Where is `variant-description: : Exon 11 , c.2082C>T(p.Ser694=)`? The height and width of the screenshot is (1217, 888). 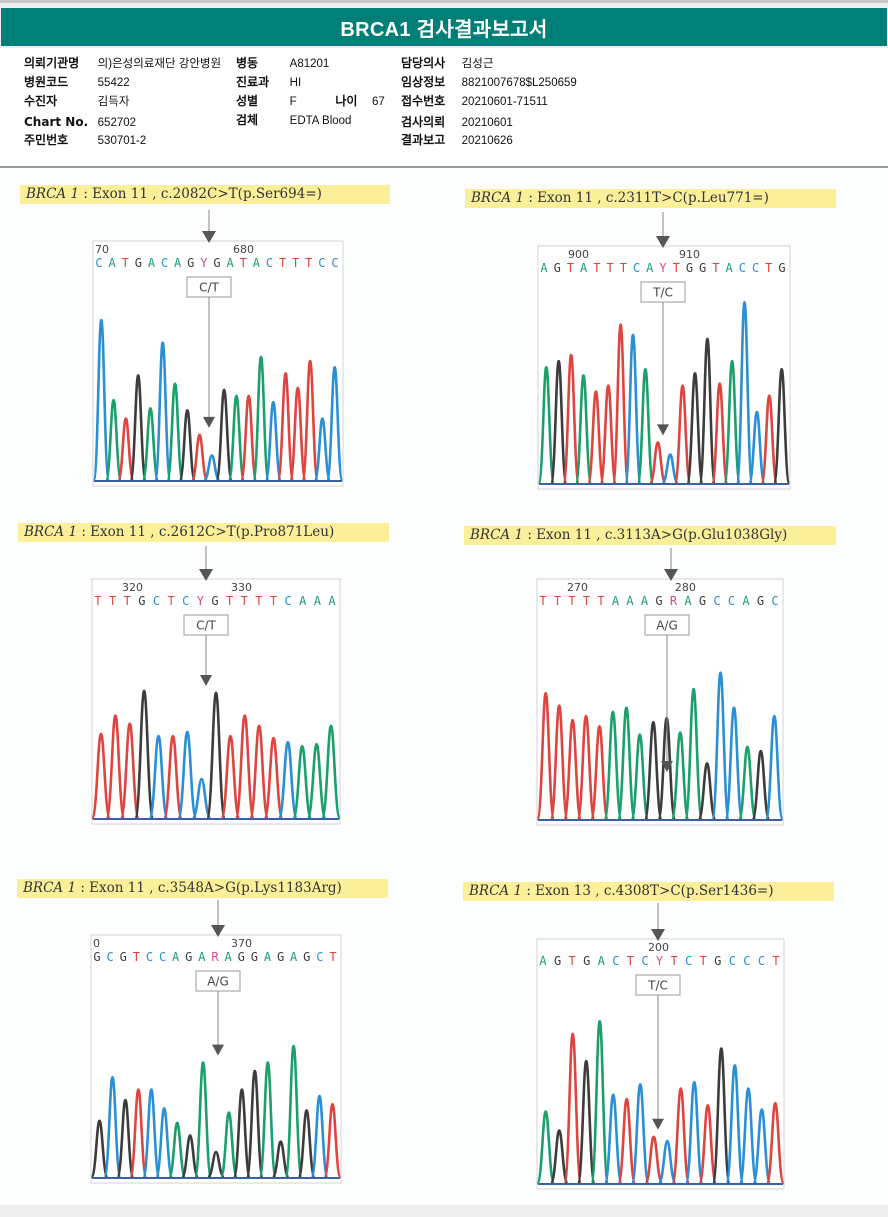 variant-description: : Exon 11 , c.2082C>T(p.Ser694=) is located at coordinates (202, 194).